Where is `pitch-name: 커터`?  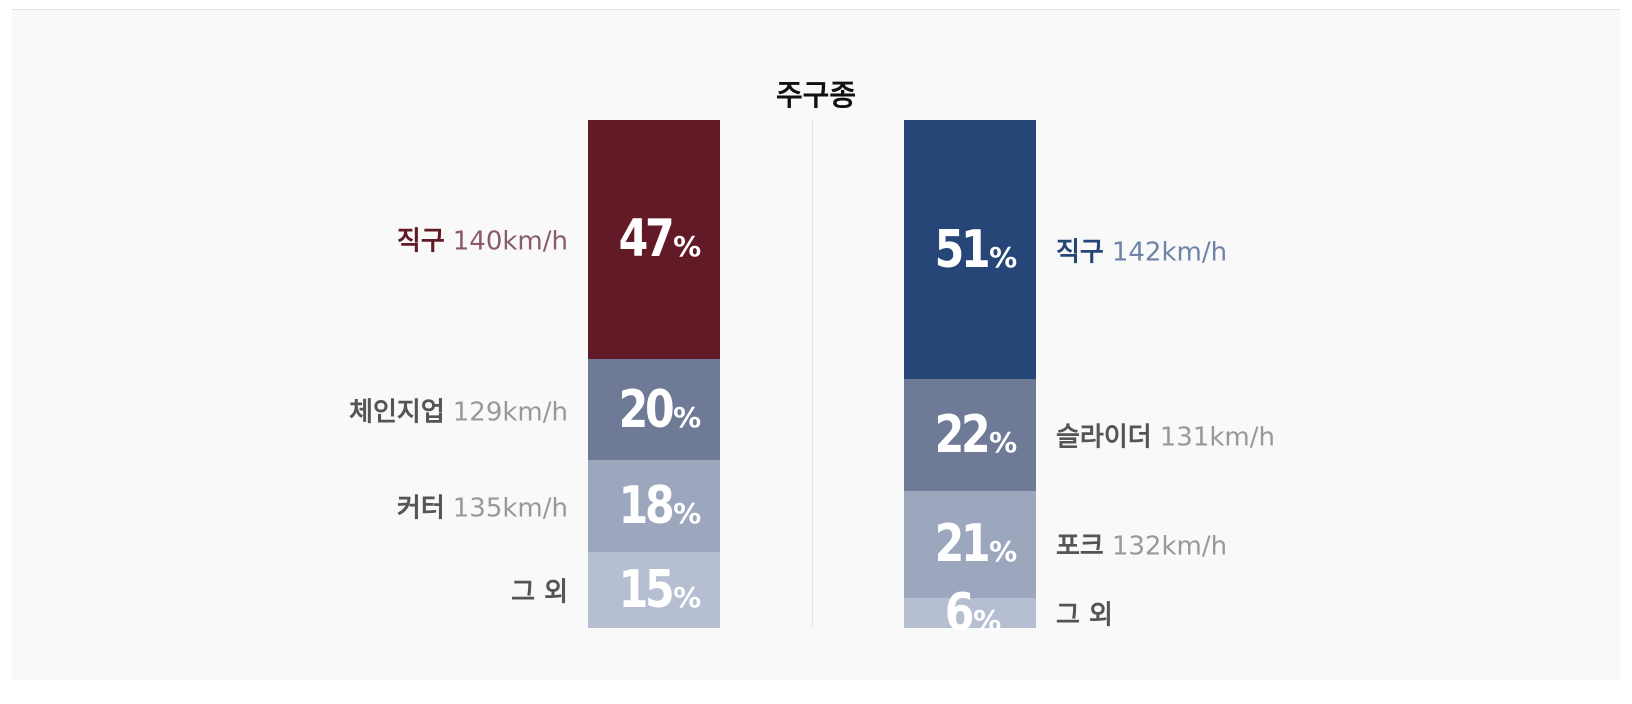
pitch-name: 커터 is located at coordinates (420, 508).